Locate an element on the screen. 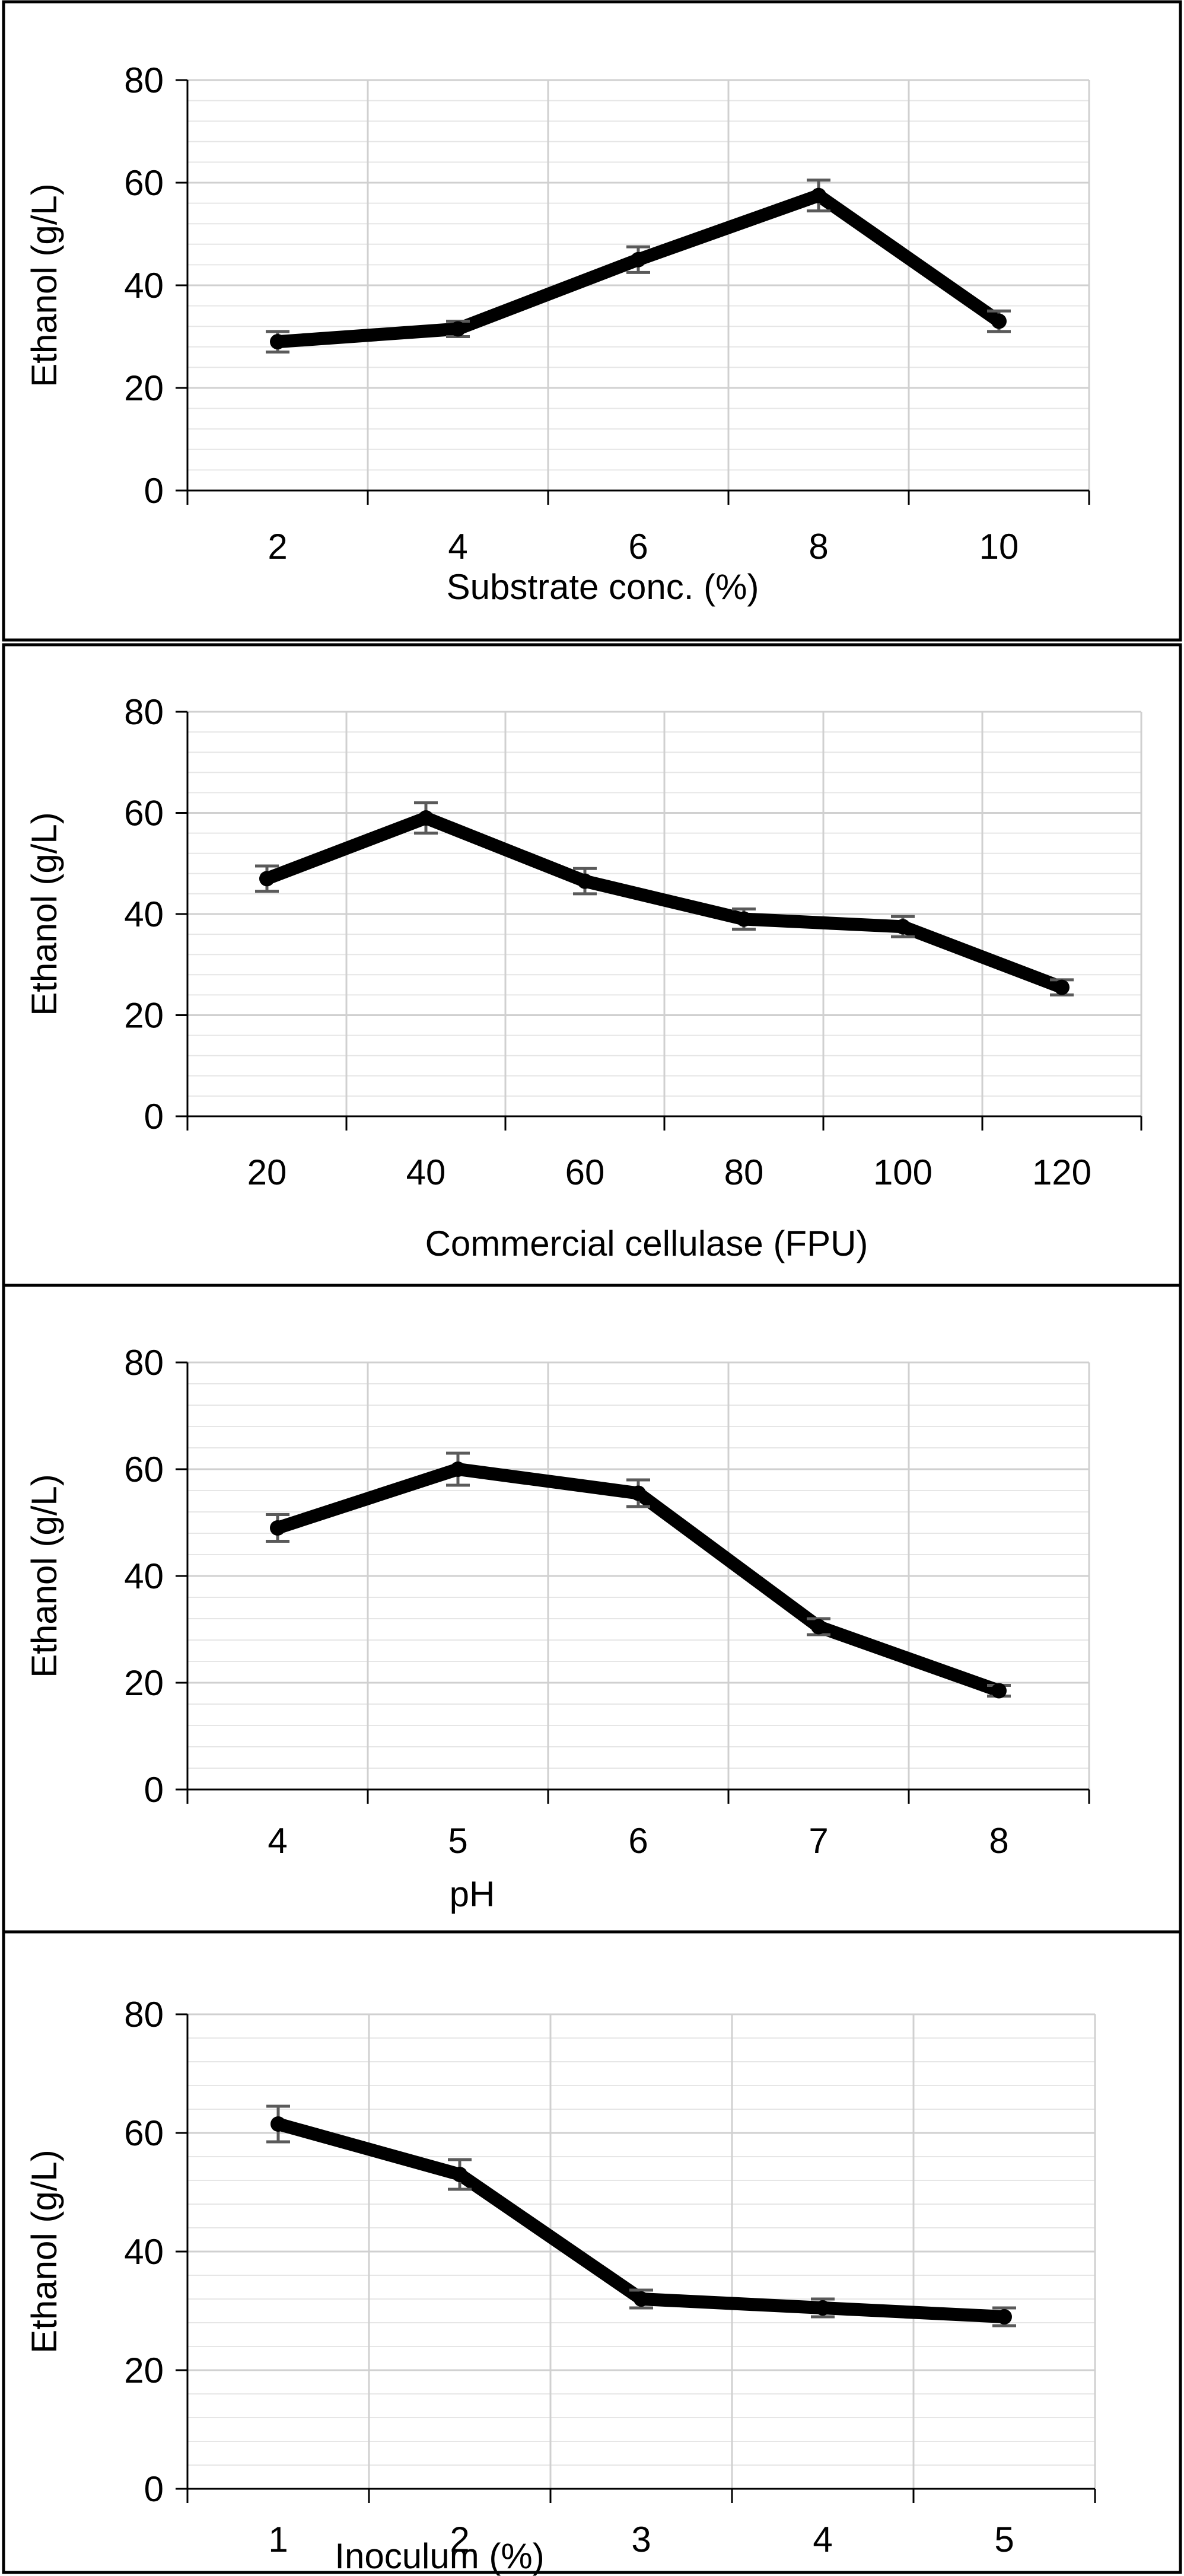 The width and height of the screenshot is (1184, 2576). series-line is located at coordinates (664, 902).